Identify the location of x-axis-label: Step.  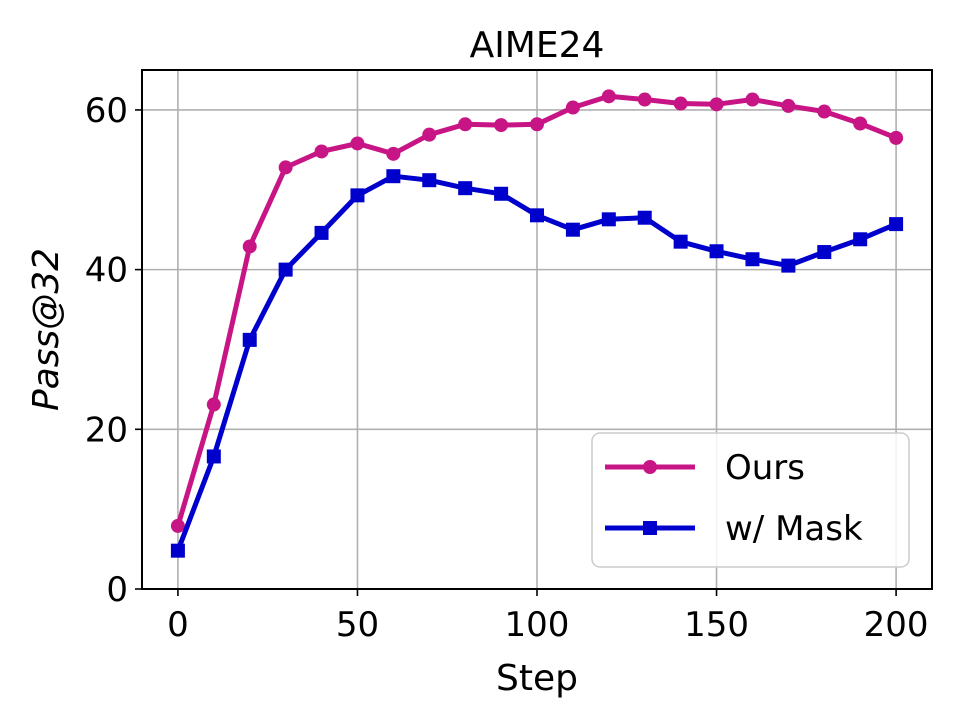
(537, 678).